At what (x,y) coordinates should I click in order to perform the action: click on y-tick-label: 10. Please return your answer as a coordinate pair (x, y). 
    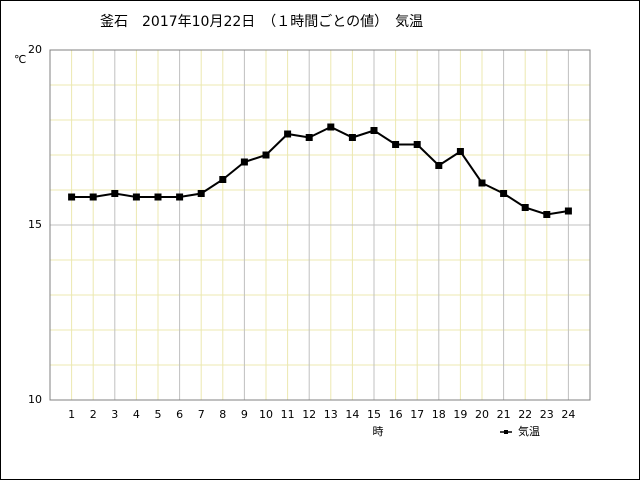
    Looking at the image, I should click on (35, 399).